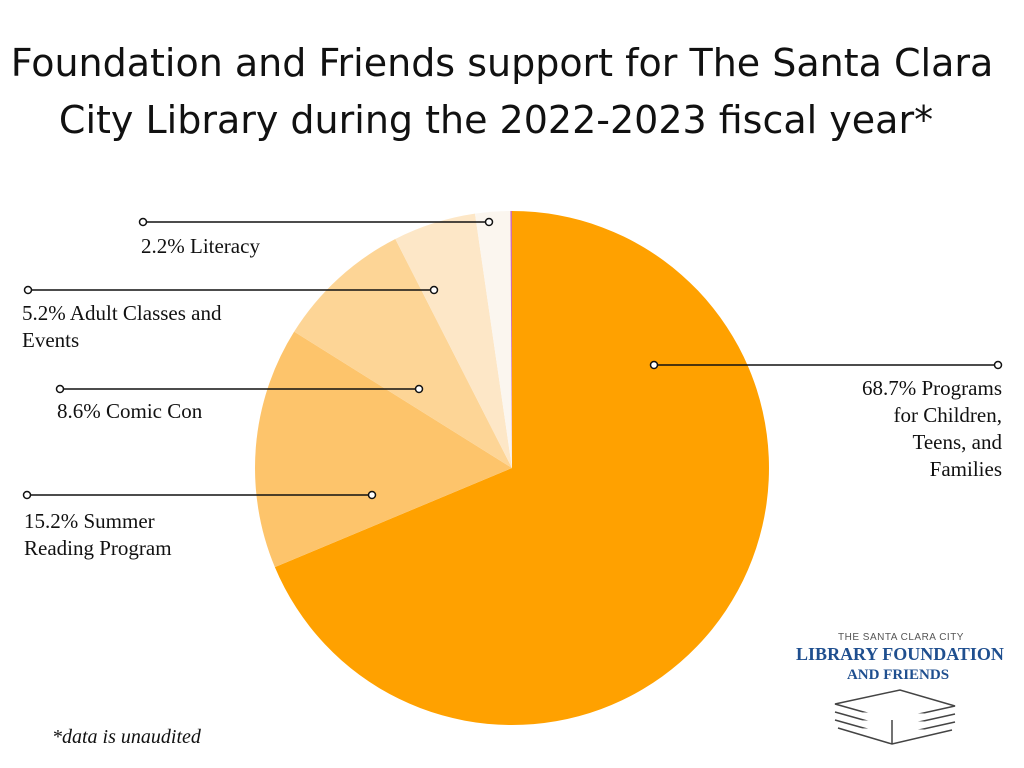 Image resolution: width=1024 pixels, height=768 pixels. Describe the element at coordinates (895, 717) in the screenshot. I see `books-icon` at that location.